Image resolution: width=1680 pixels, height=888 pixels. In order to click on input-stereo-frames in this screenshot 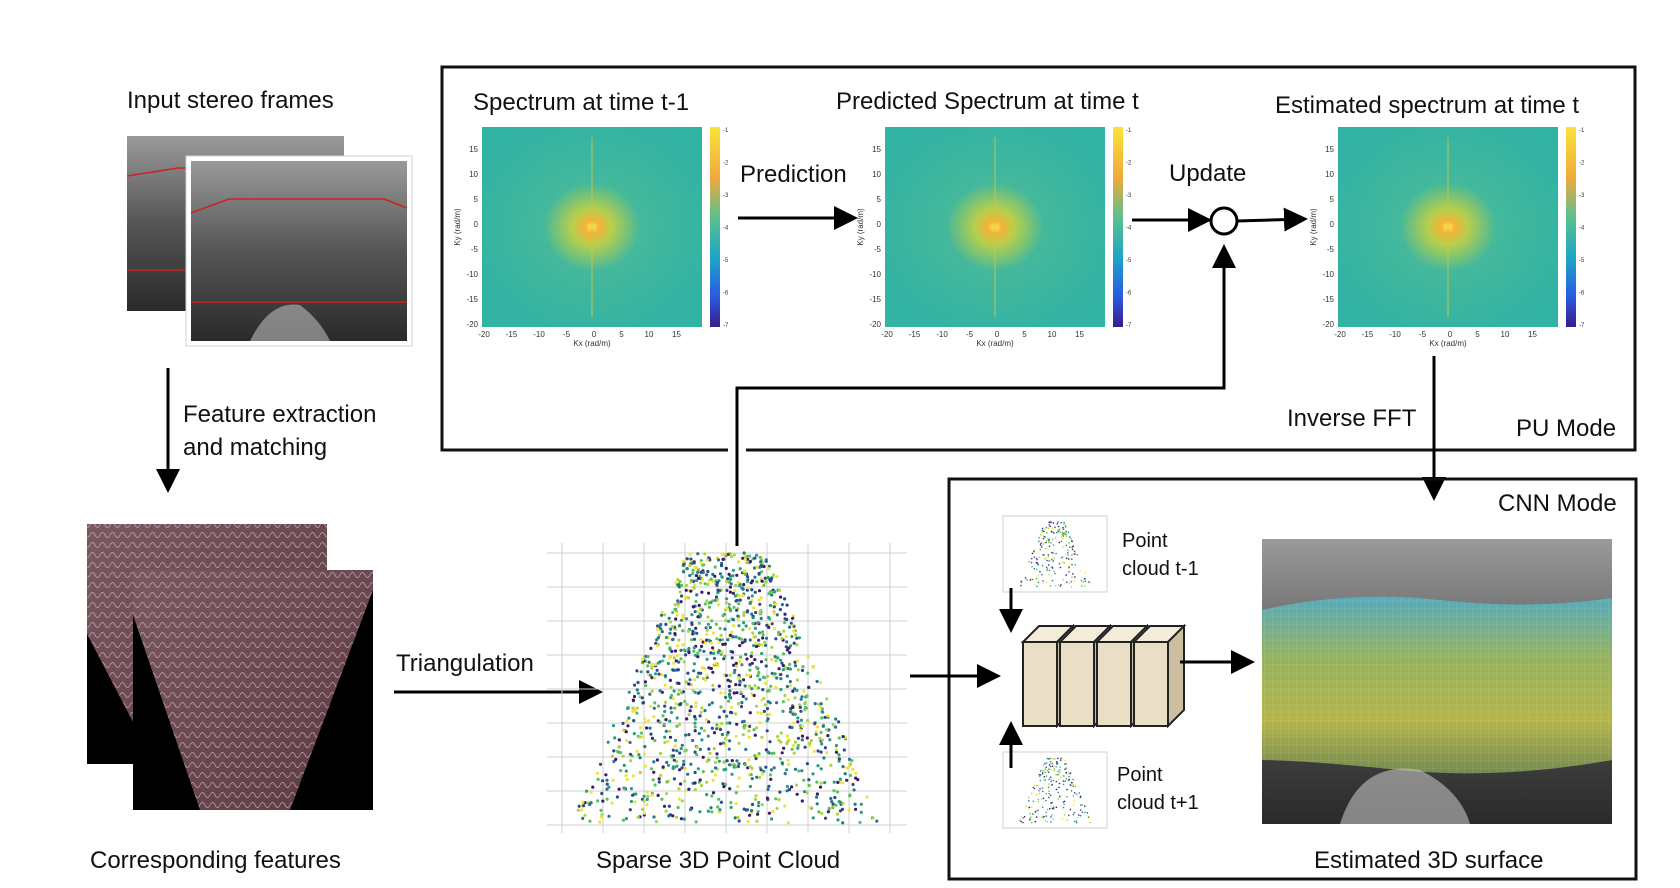, I will do `click(269, 241)`.